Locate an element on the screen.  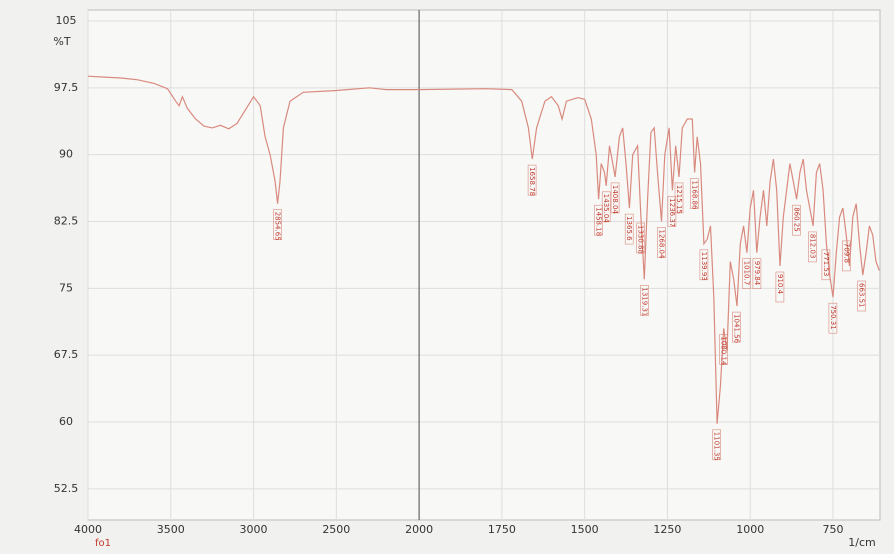
peak-label: 663.51 is located at coordinates (862, 295).